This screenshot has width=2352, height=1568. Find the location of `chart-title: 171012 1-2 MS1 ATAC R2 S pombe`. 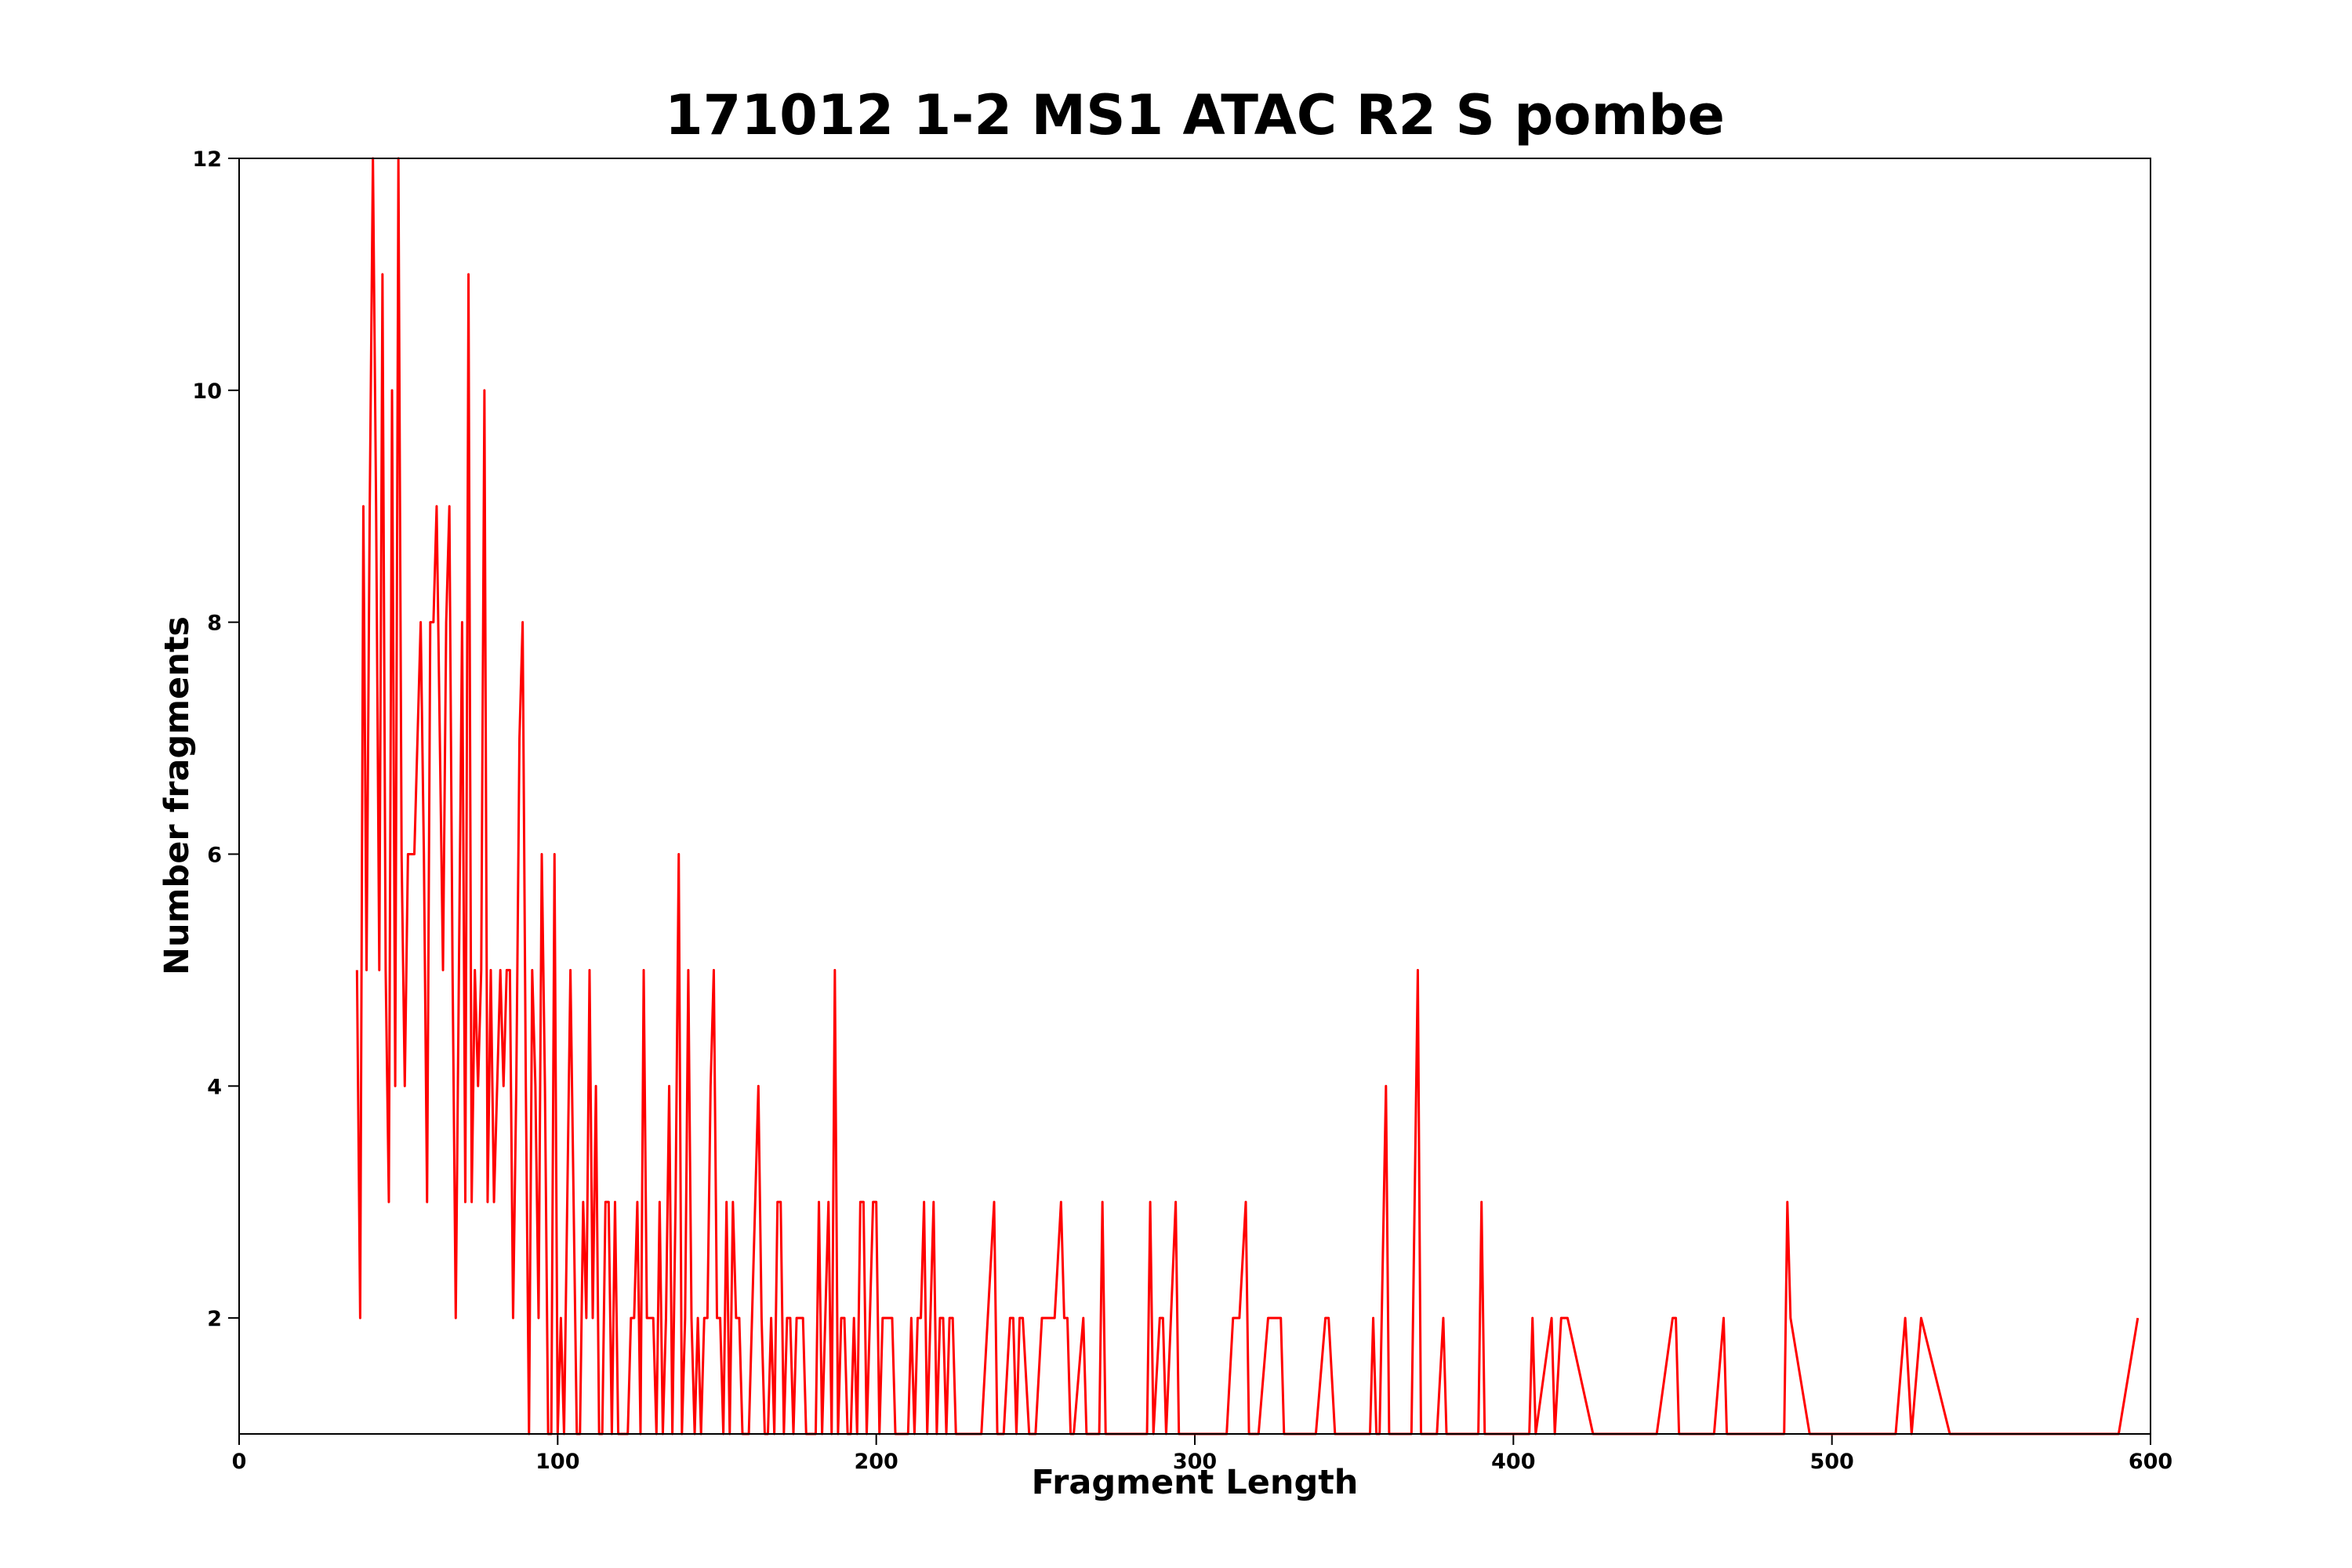

chart-title: 171012 1-2 MS1 ATAC R2 S pombe is located at coordinates (1195, 115).